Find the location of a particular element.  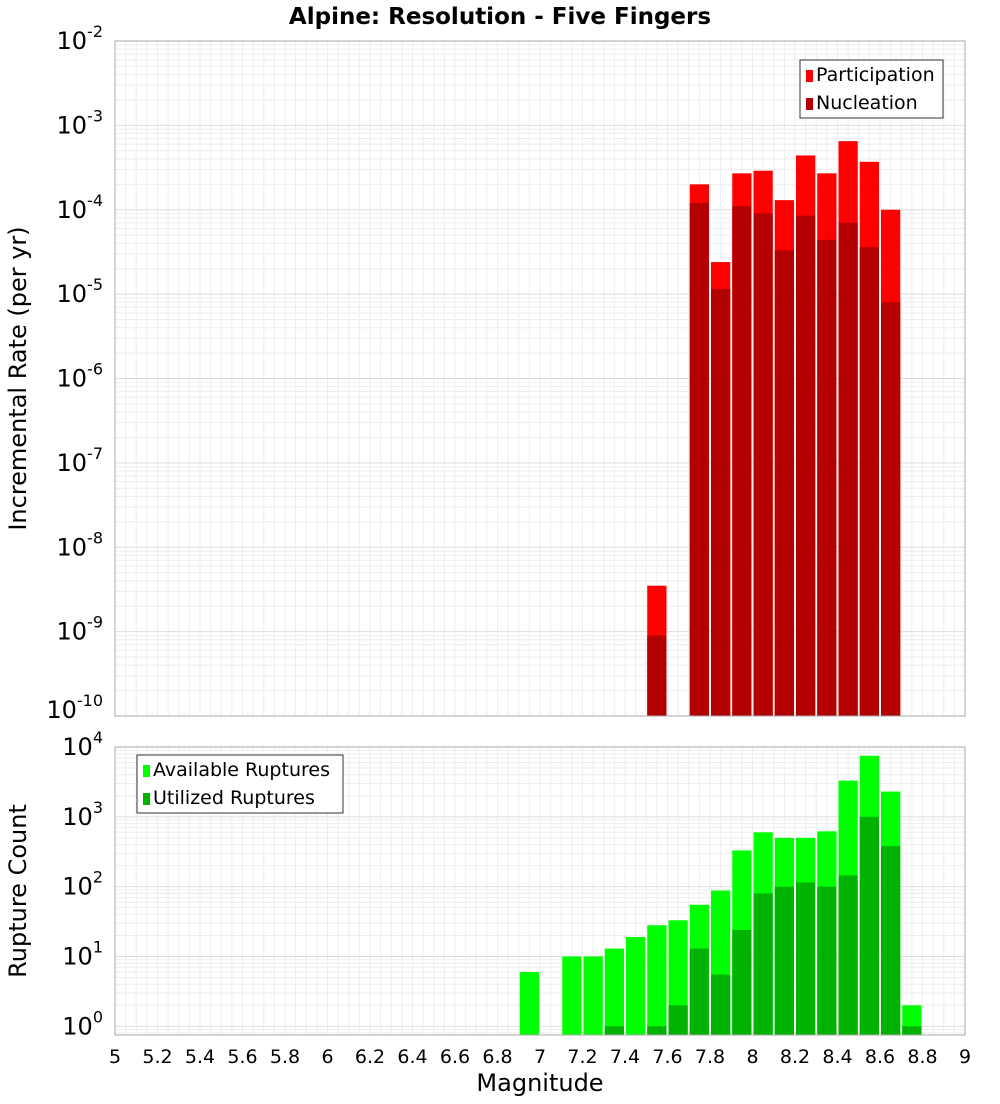

y-tick-label: 10⁰ is located at coordinates (82, 1023).